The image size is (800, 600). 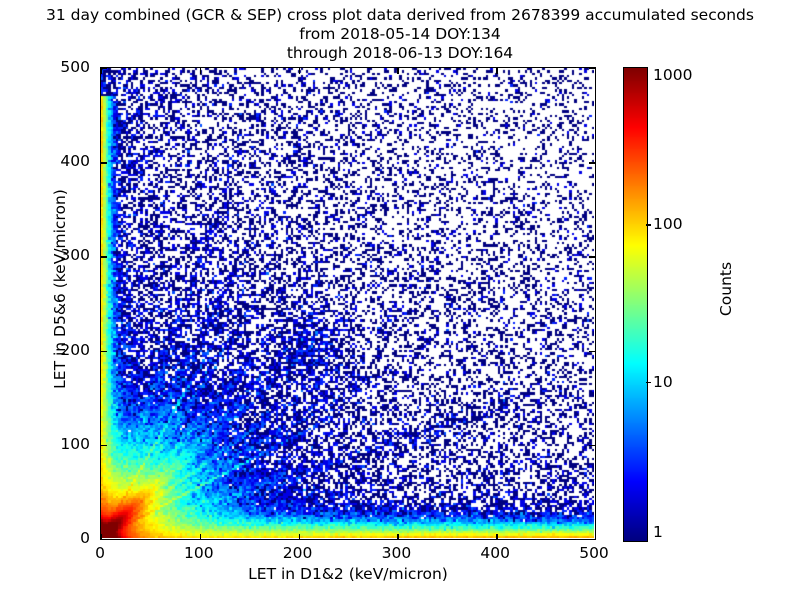 I want to click on colorbar-gradient, so click(x=635, y=304).